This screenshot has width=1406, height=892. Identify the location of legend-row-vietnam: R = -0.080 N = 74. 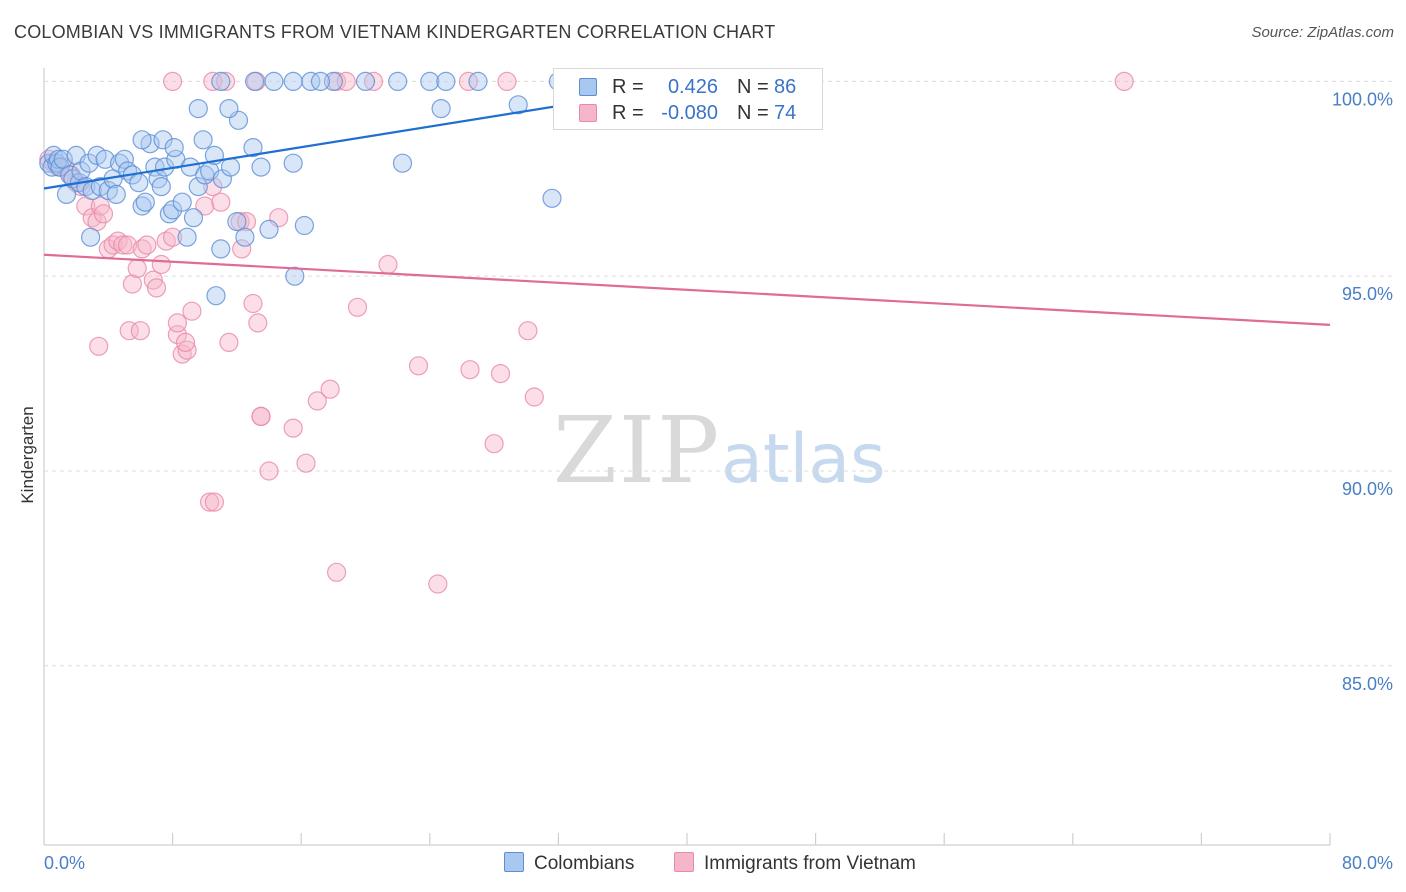
(688, 113).